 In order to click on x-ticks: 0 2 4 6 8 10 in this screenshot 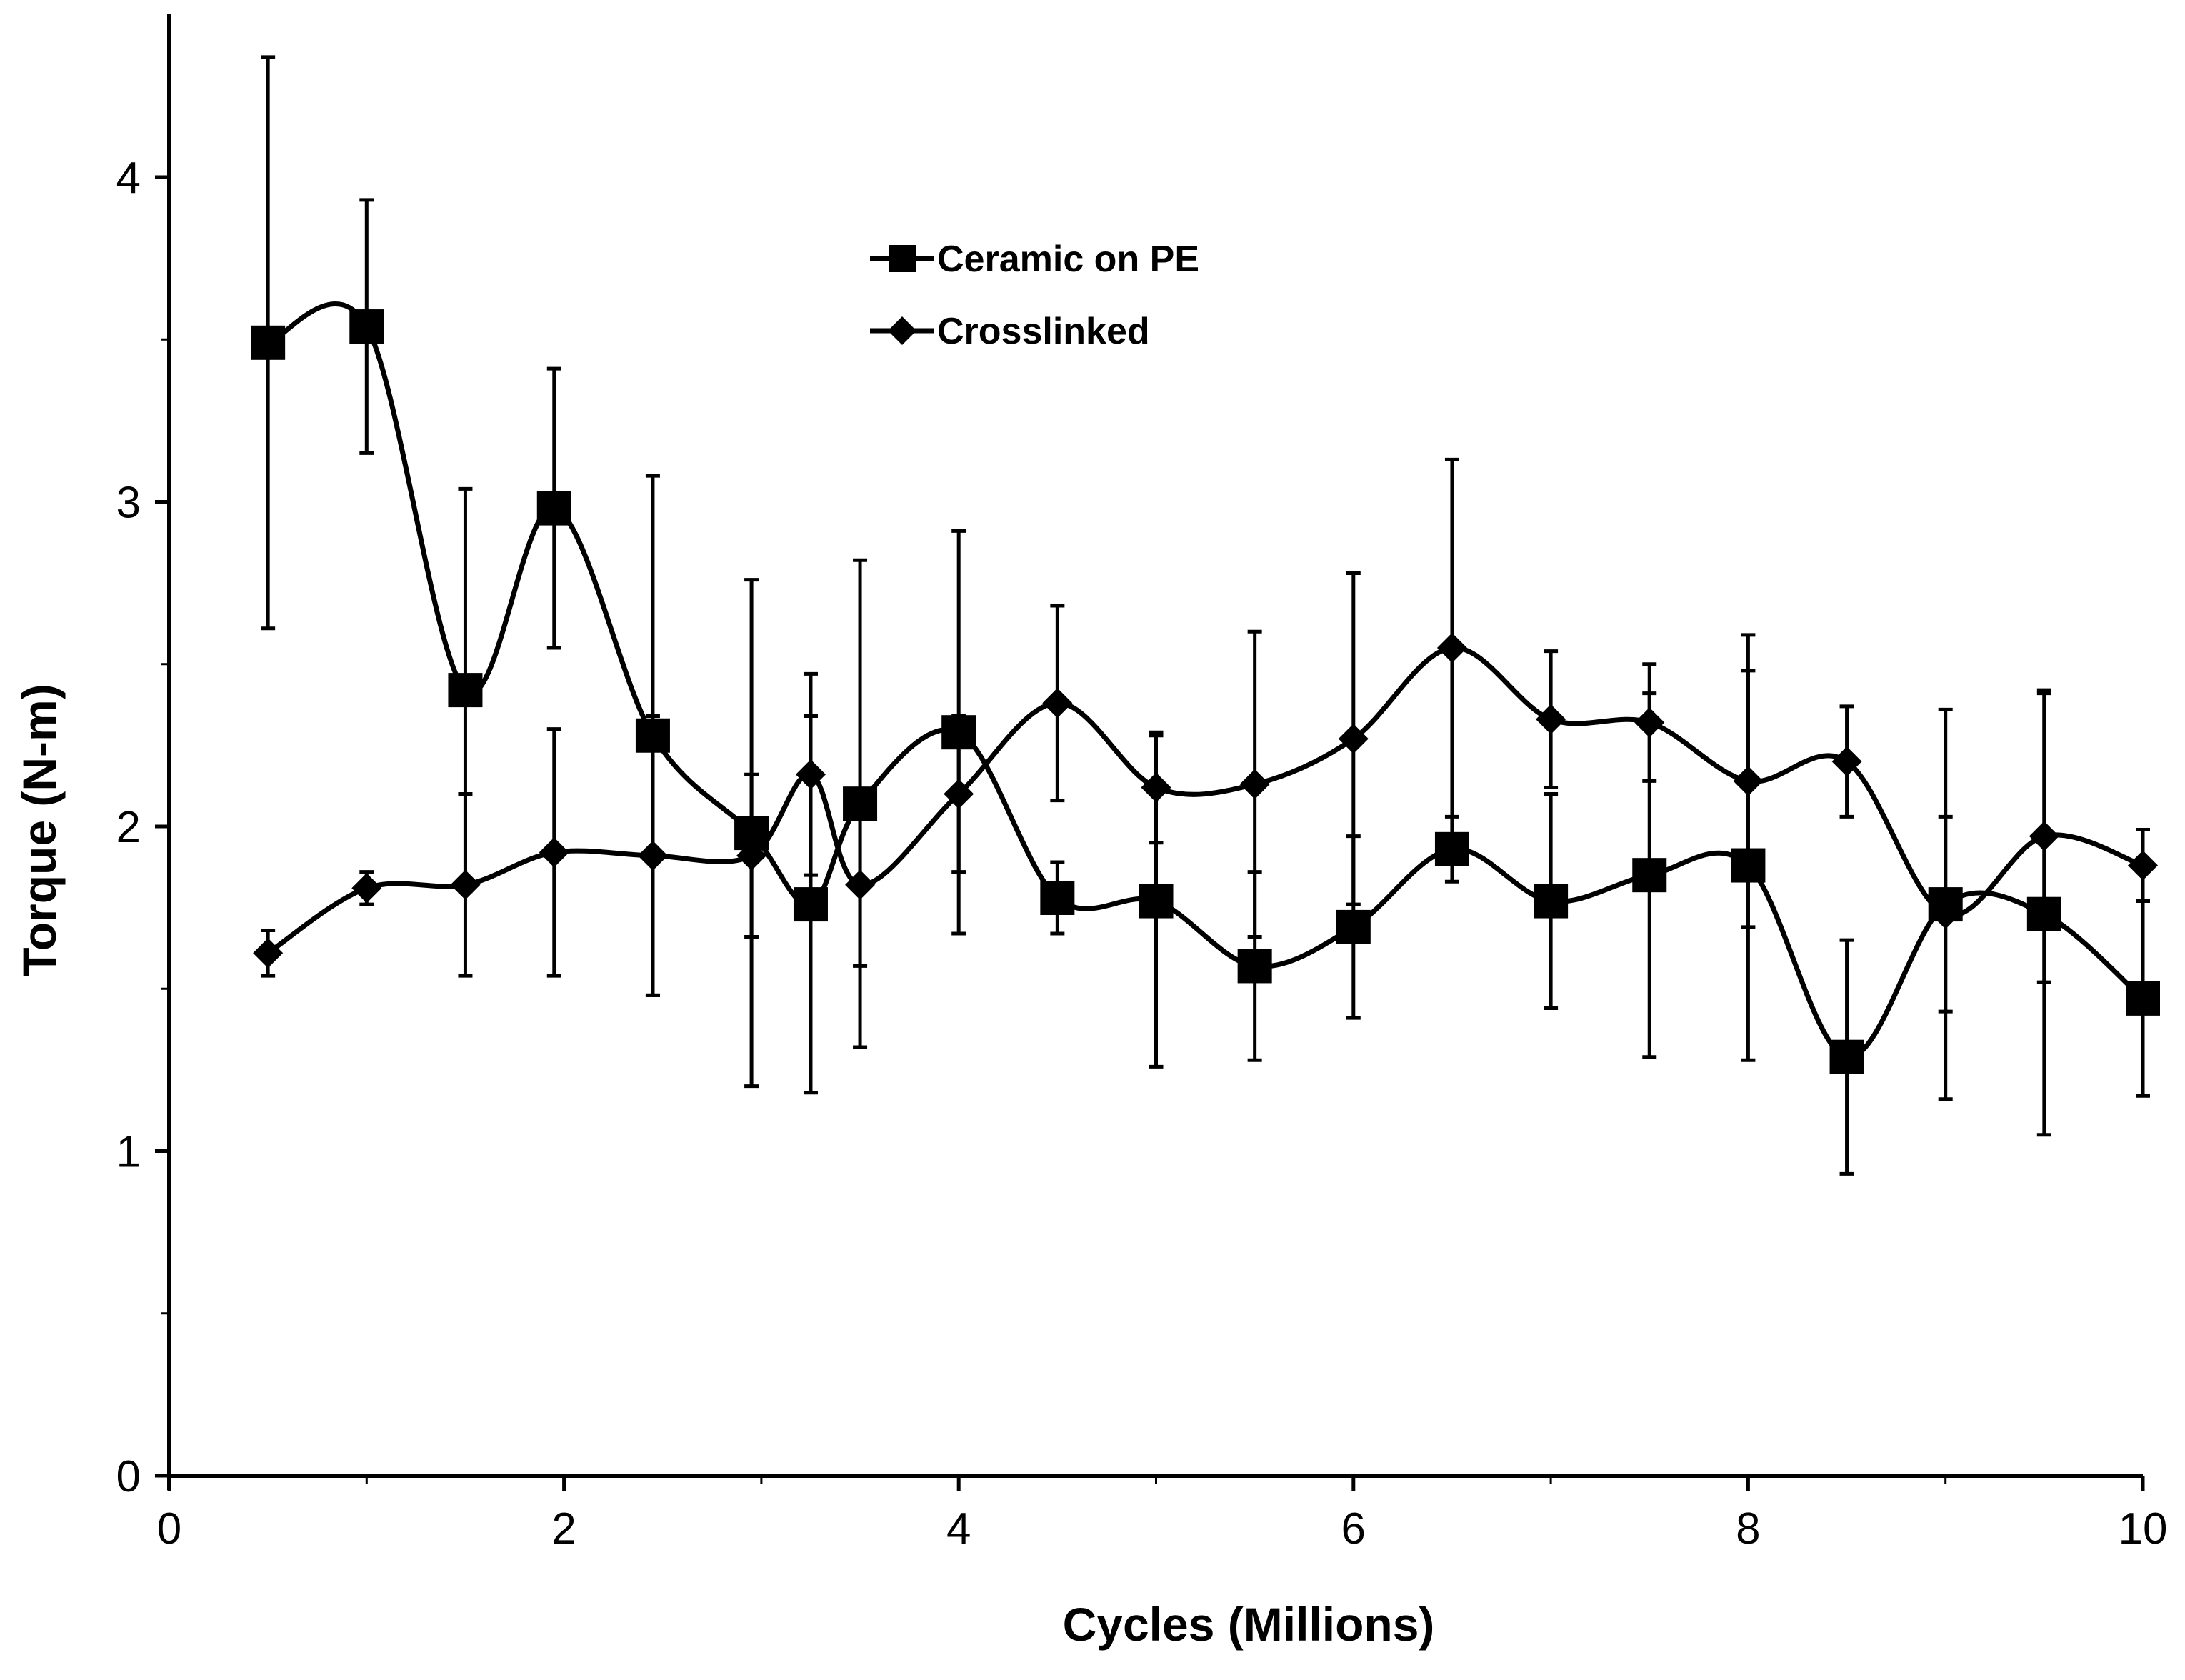, I will do `click(1162, 1515)`.